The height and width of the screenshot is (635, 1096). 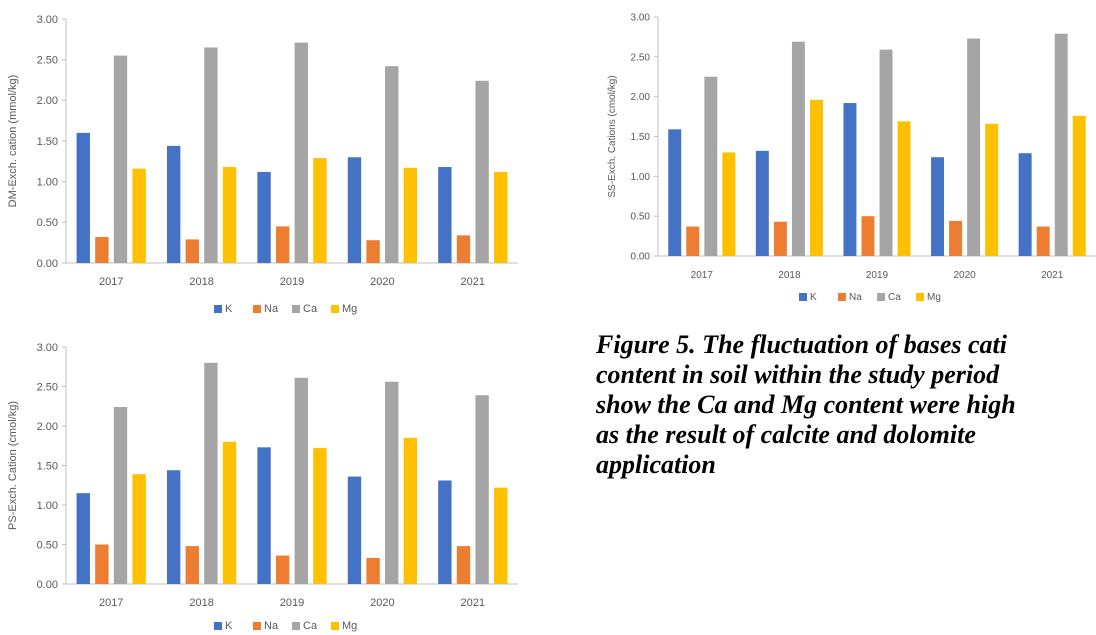 I want to click on y-axis-label: DM-Exch. cation (mmol/kg), so click(x=13, y=141).